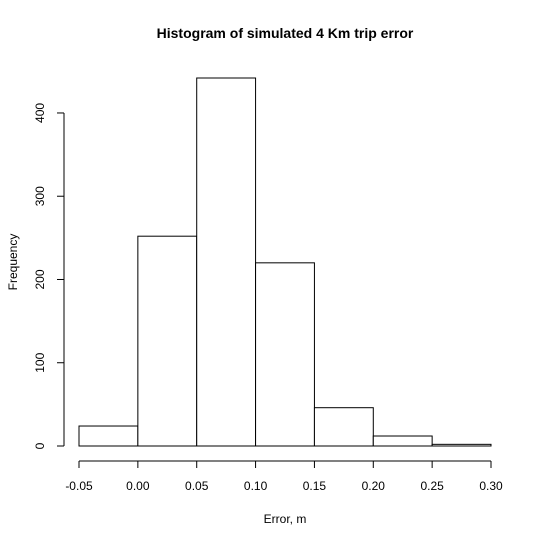  I want to click on y-tick-label: 200, so click(40, 279).